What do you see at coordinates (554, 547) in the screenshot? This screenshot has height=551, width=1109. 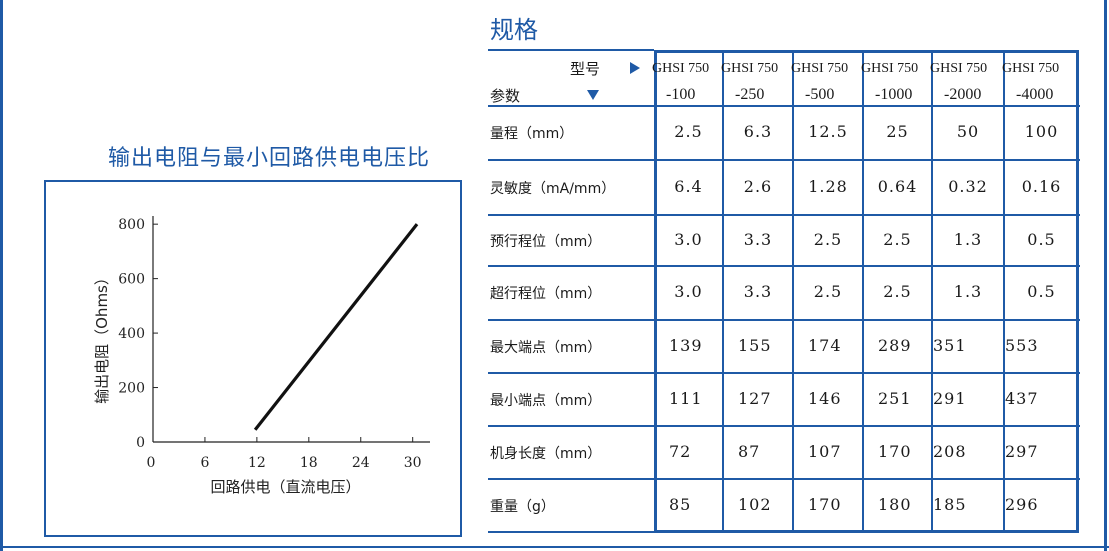 I see `page-edge-bottom` at bounding box center [554, 547].